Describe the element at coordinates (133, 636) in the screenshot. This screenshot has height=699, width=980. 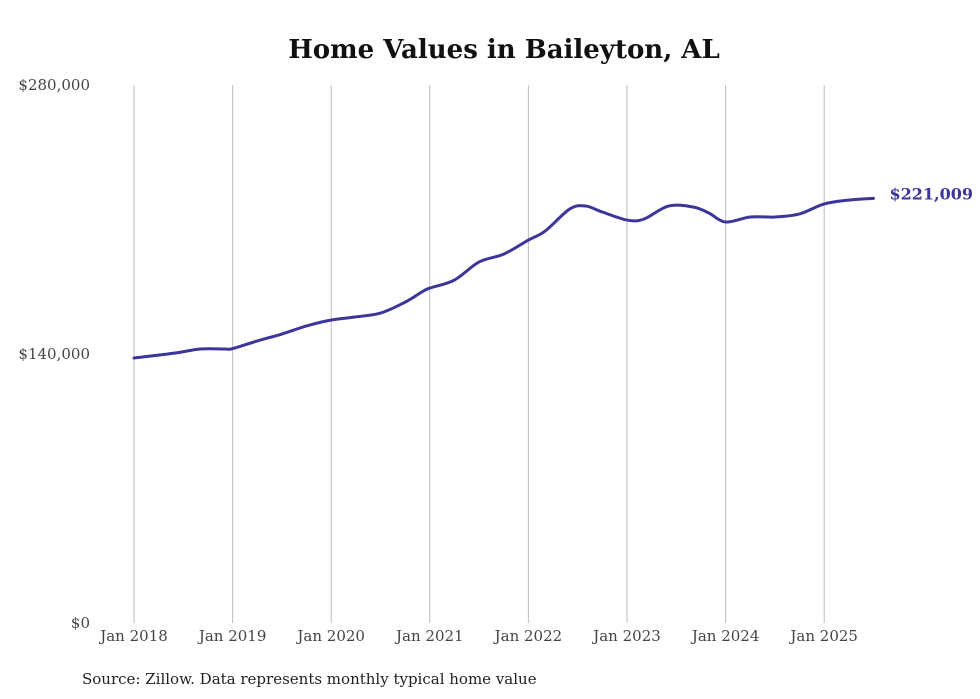
I see `x-tick-label: Jan 2018` at that location.